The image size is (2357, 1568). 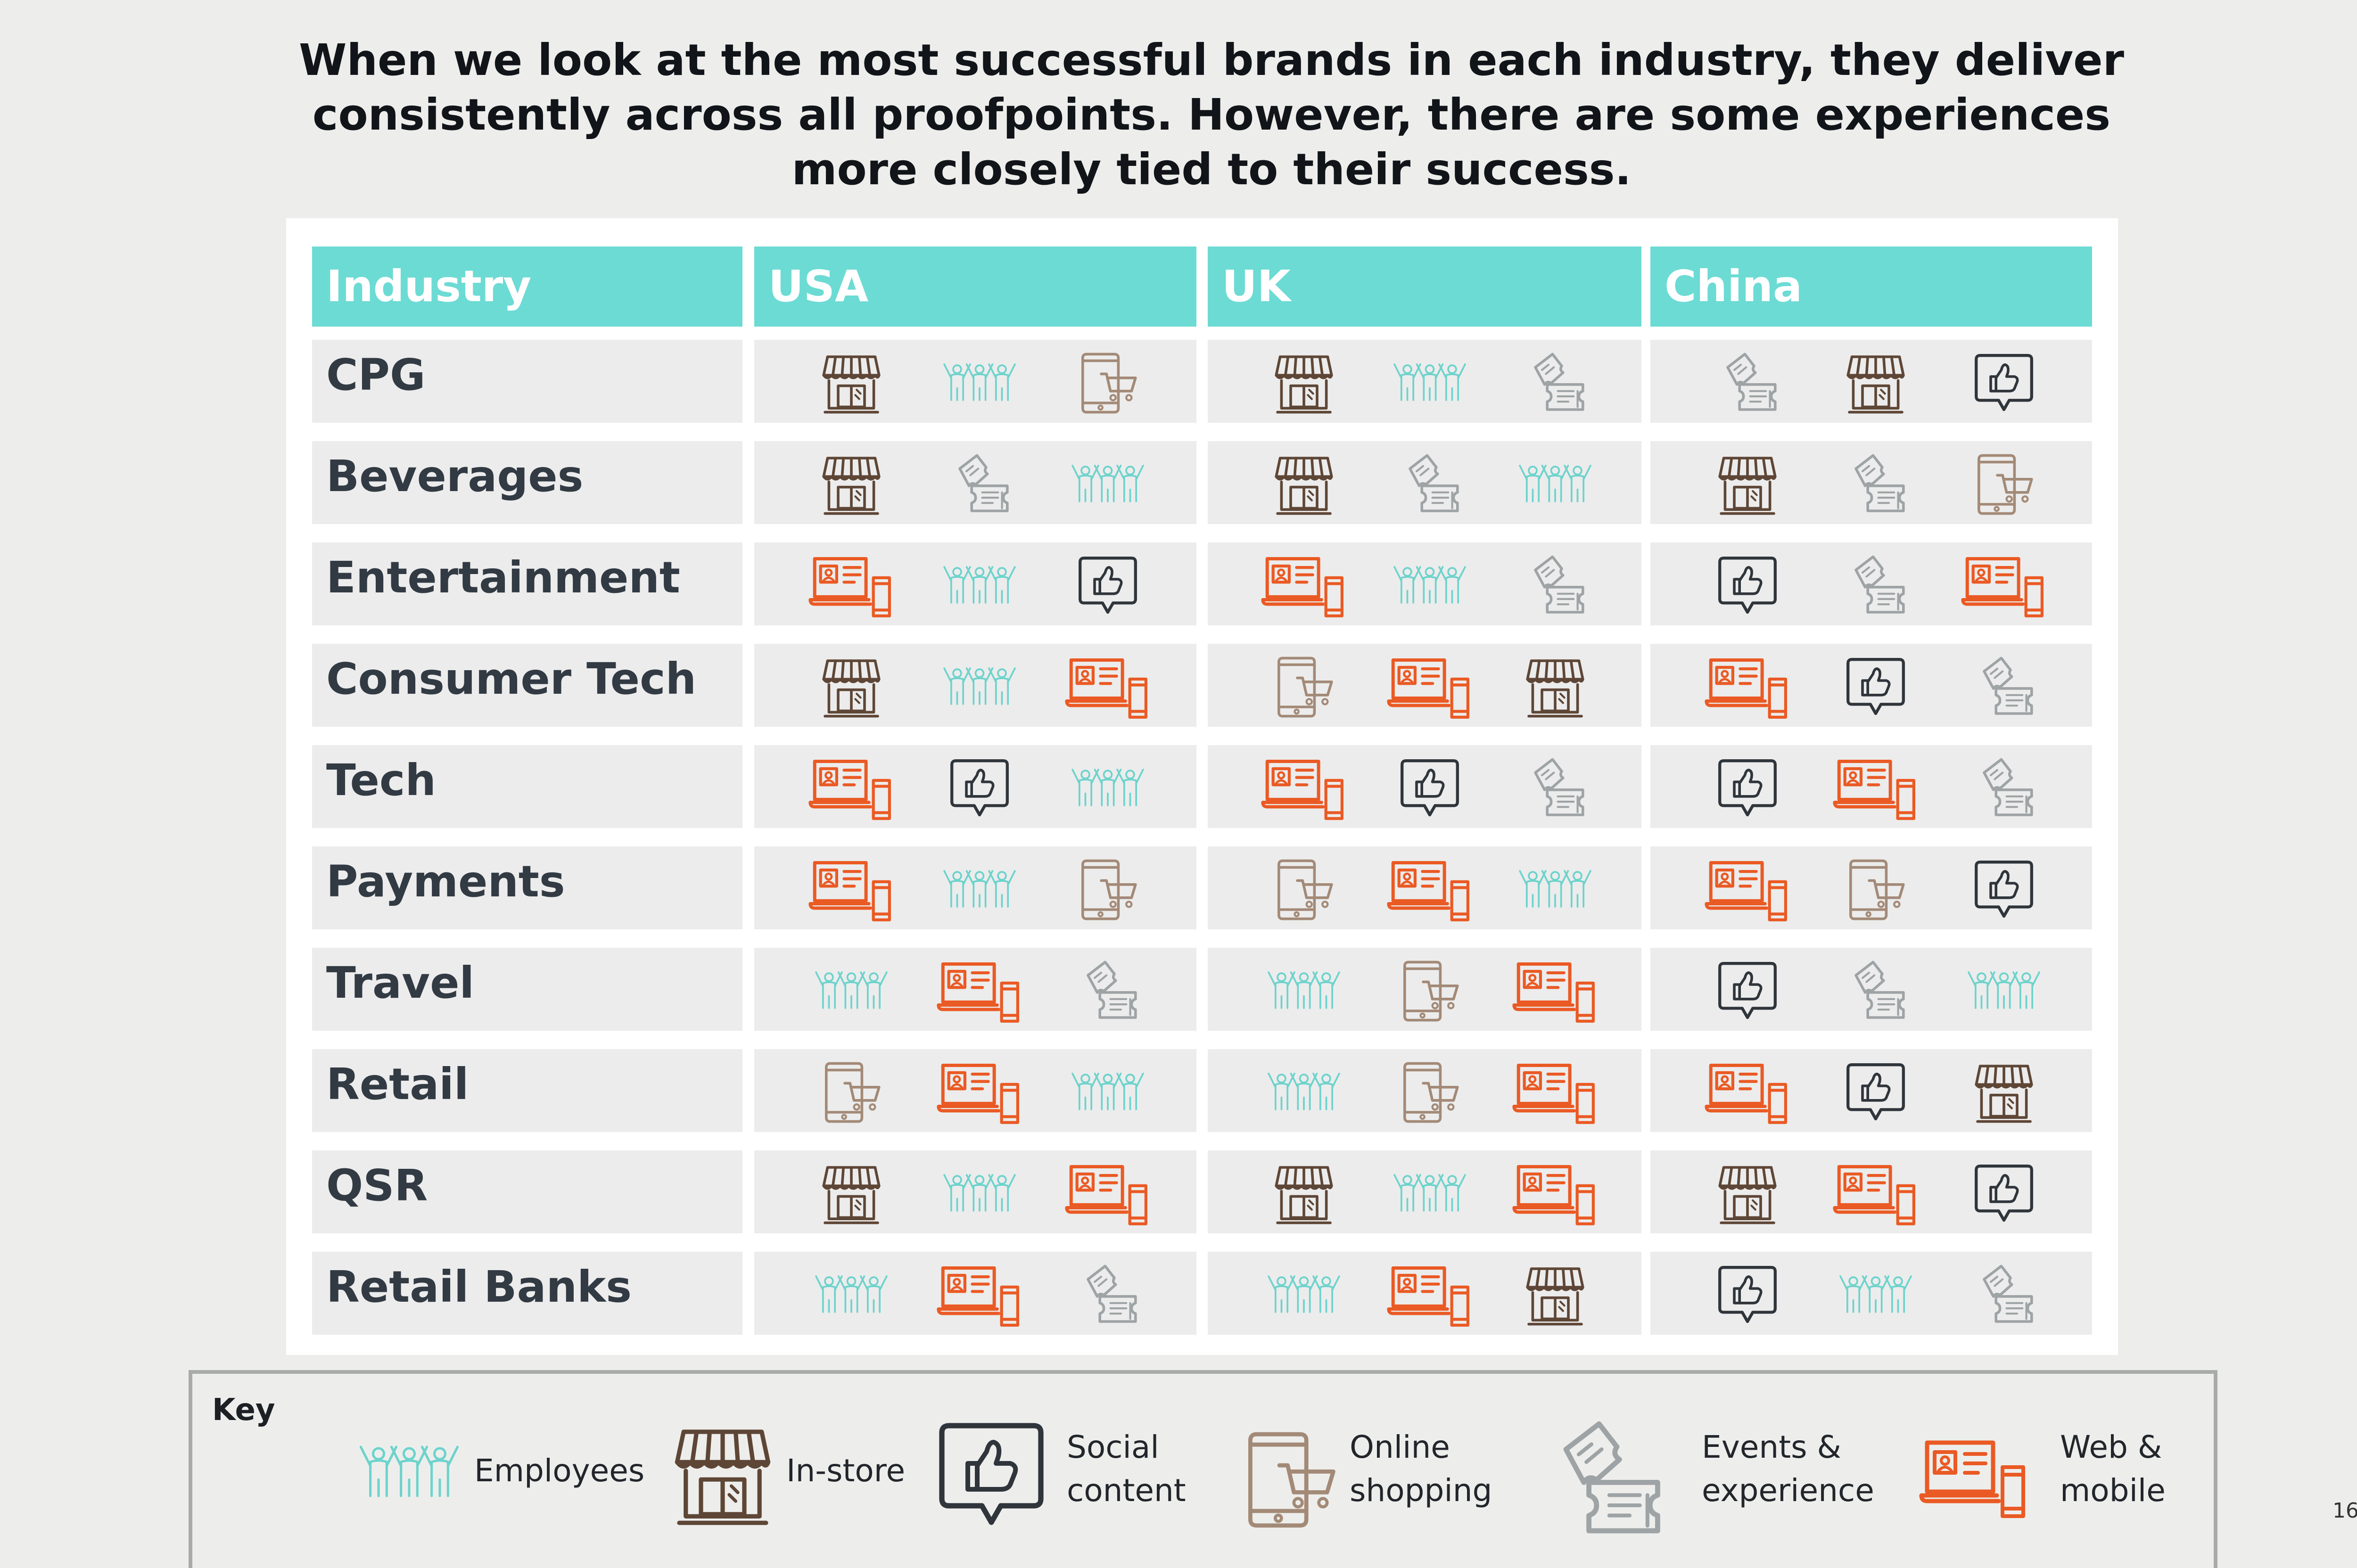 I want to click on key-label-line: Online, so click(x=1400, y=1447).